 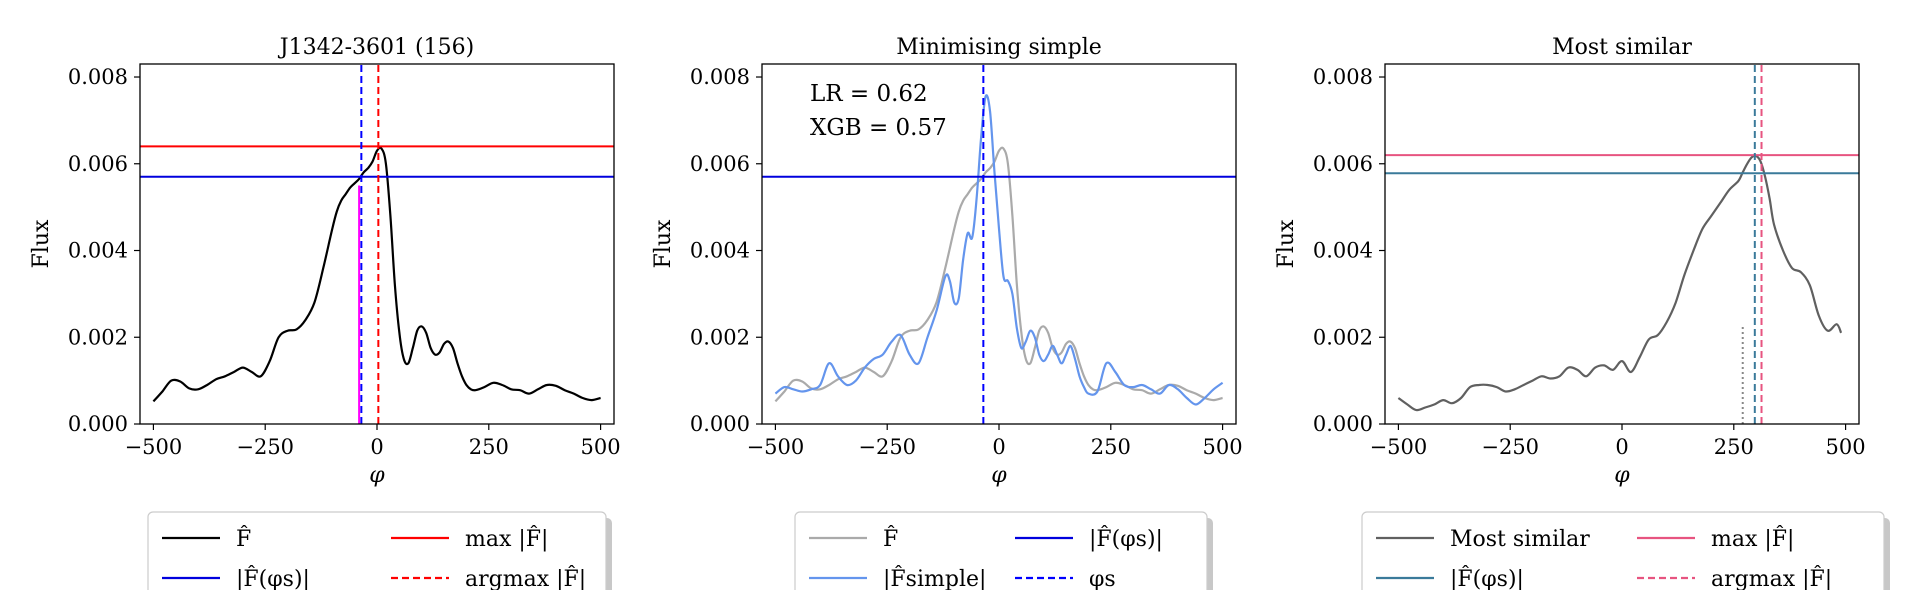 I want to click on legend-label: Most similar, so click(x=1520, y=539).